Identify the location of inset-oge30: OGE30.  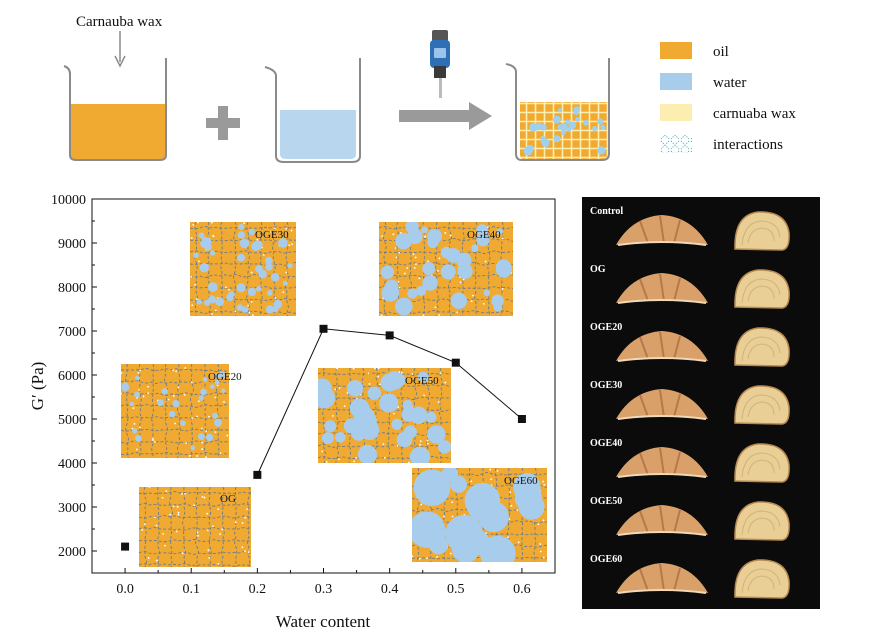
(243, 269).